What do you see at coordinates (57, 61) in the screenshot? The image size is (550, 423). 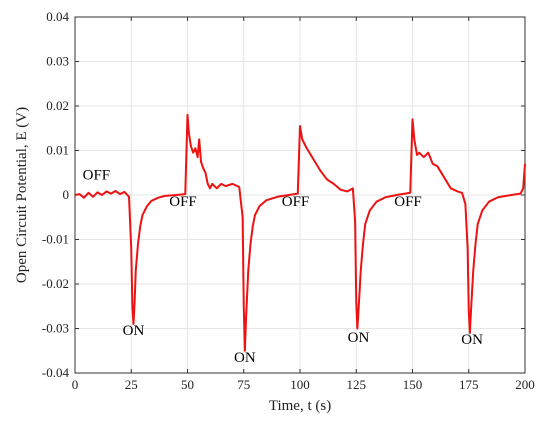 I see `y-tick-label: 0.03` at bounding box center [57, 61].